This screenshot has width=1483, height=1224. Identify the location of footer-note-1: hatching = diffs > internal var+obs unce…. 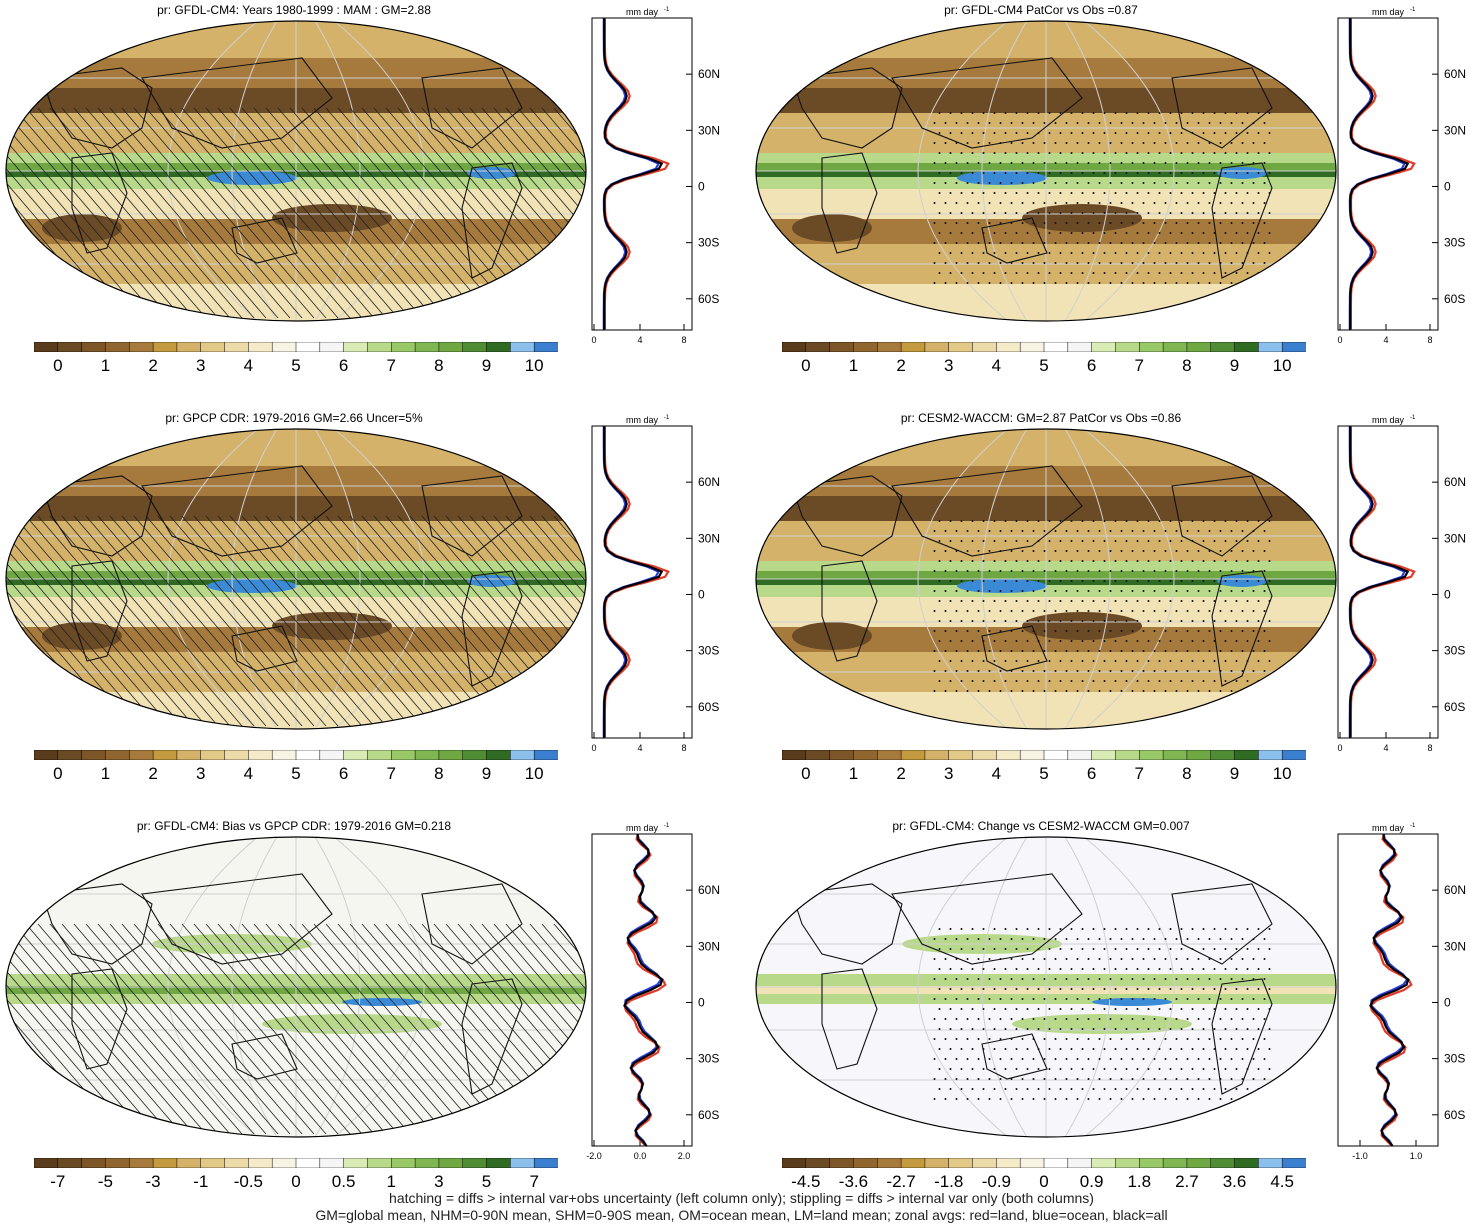
(741, 1198).